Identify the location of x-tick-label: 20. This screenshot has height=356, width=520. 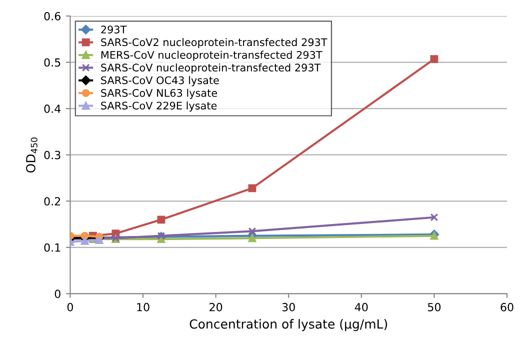
(216, 307).